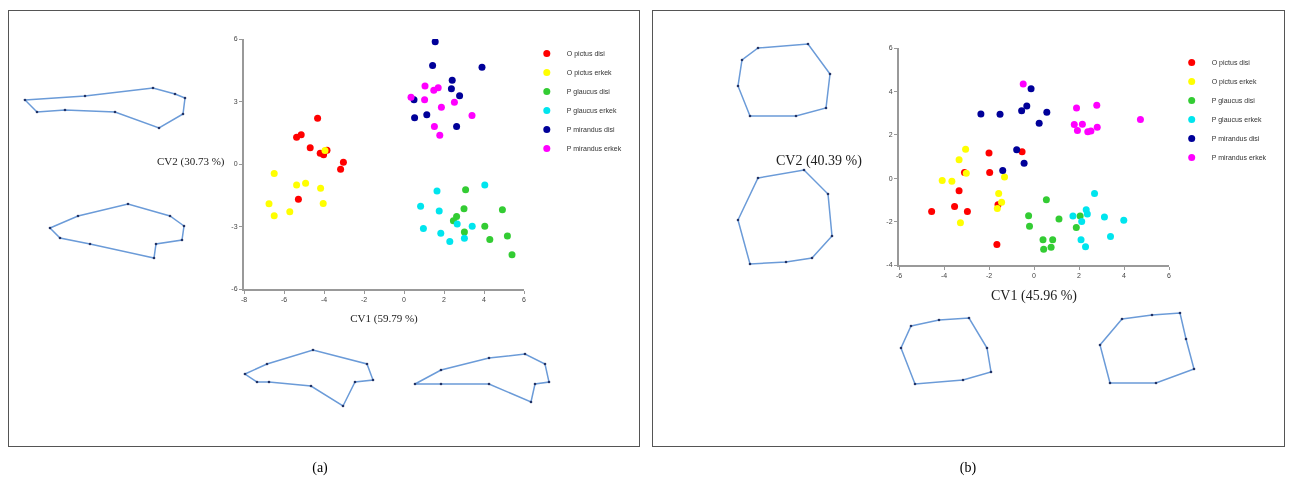 The image size is (1293, 485). What do you see at coordinates (191, 161) in the screenshot?
I see `y-axis-title: CV2 (30.73 %)` at bounding box center [191, 161].